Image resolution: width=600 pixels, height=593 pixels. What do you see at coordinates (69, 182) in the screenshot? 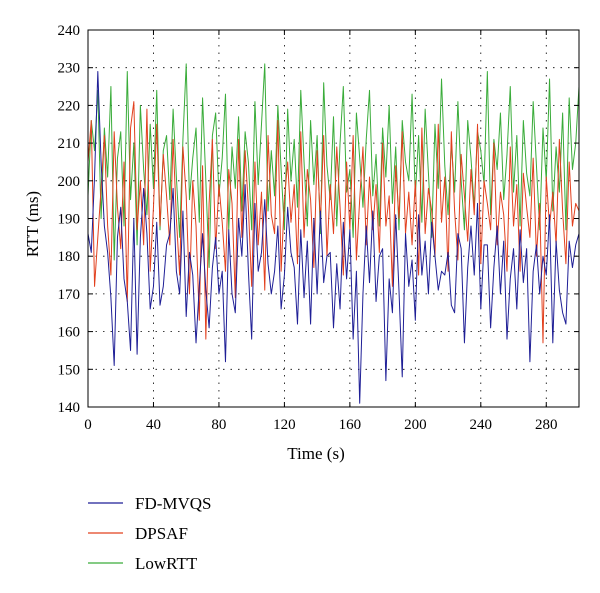
I see `y-tick-label: 200` at bounding box center [69, 182].